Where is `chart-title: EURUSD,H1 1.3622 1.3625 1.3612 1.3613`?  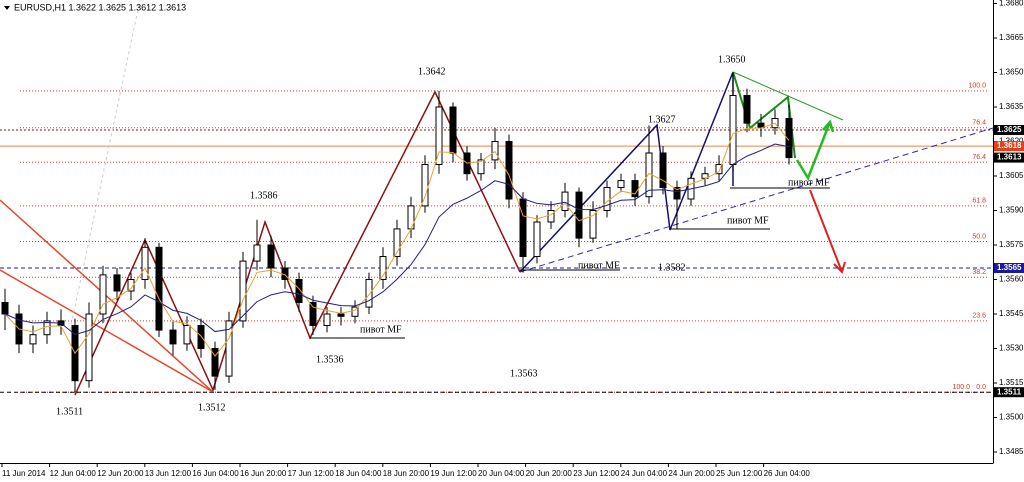 chart-title: EURUSD,H1 1.3622 1.3625 1.3612 1.3613 is located at coordinates (100, 7).